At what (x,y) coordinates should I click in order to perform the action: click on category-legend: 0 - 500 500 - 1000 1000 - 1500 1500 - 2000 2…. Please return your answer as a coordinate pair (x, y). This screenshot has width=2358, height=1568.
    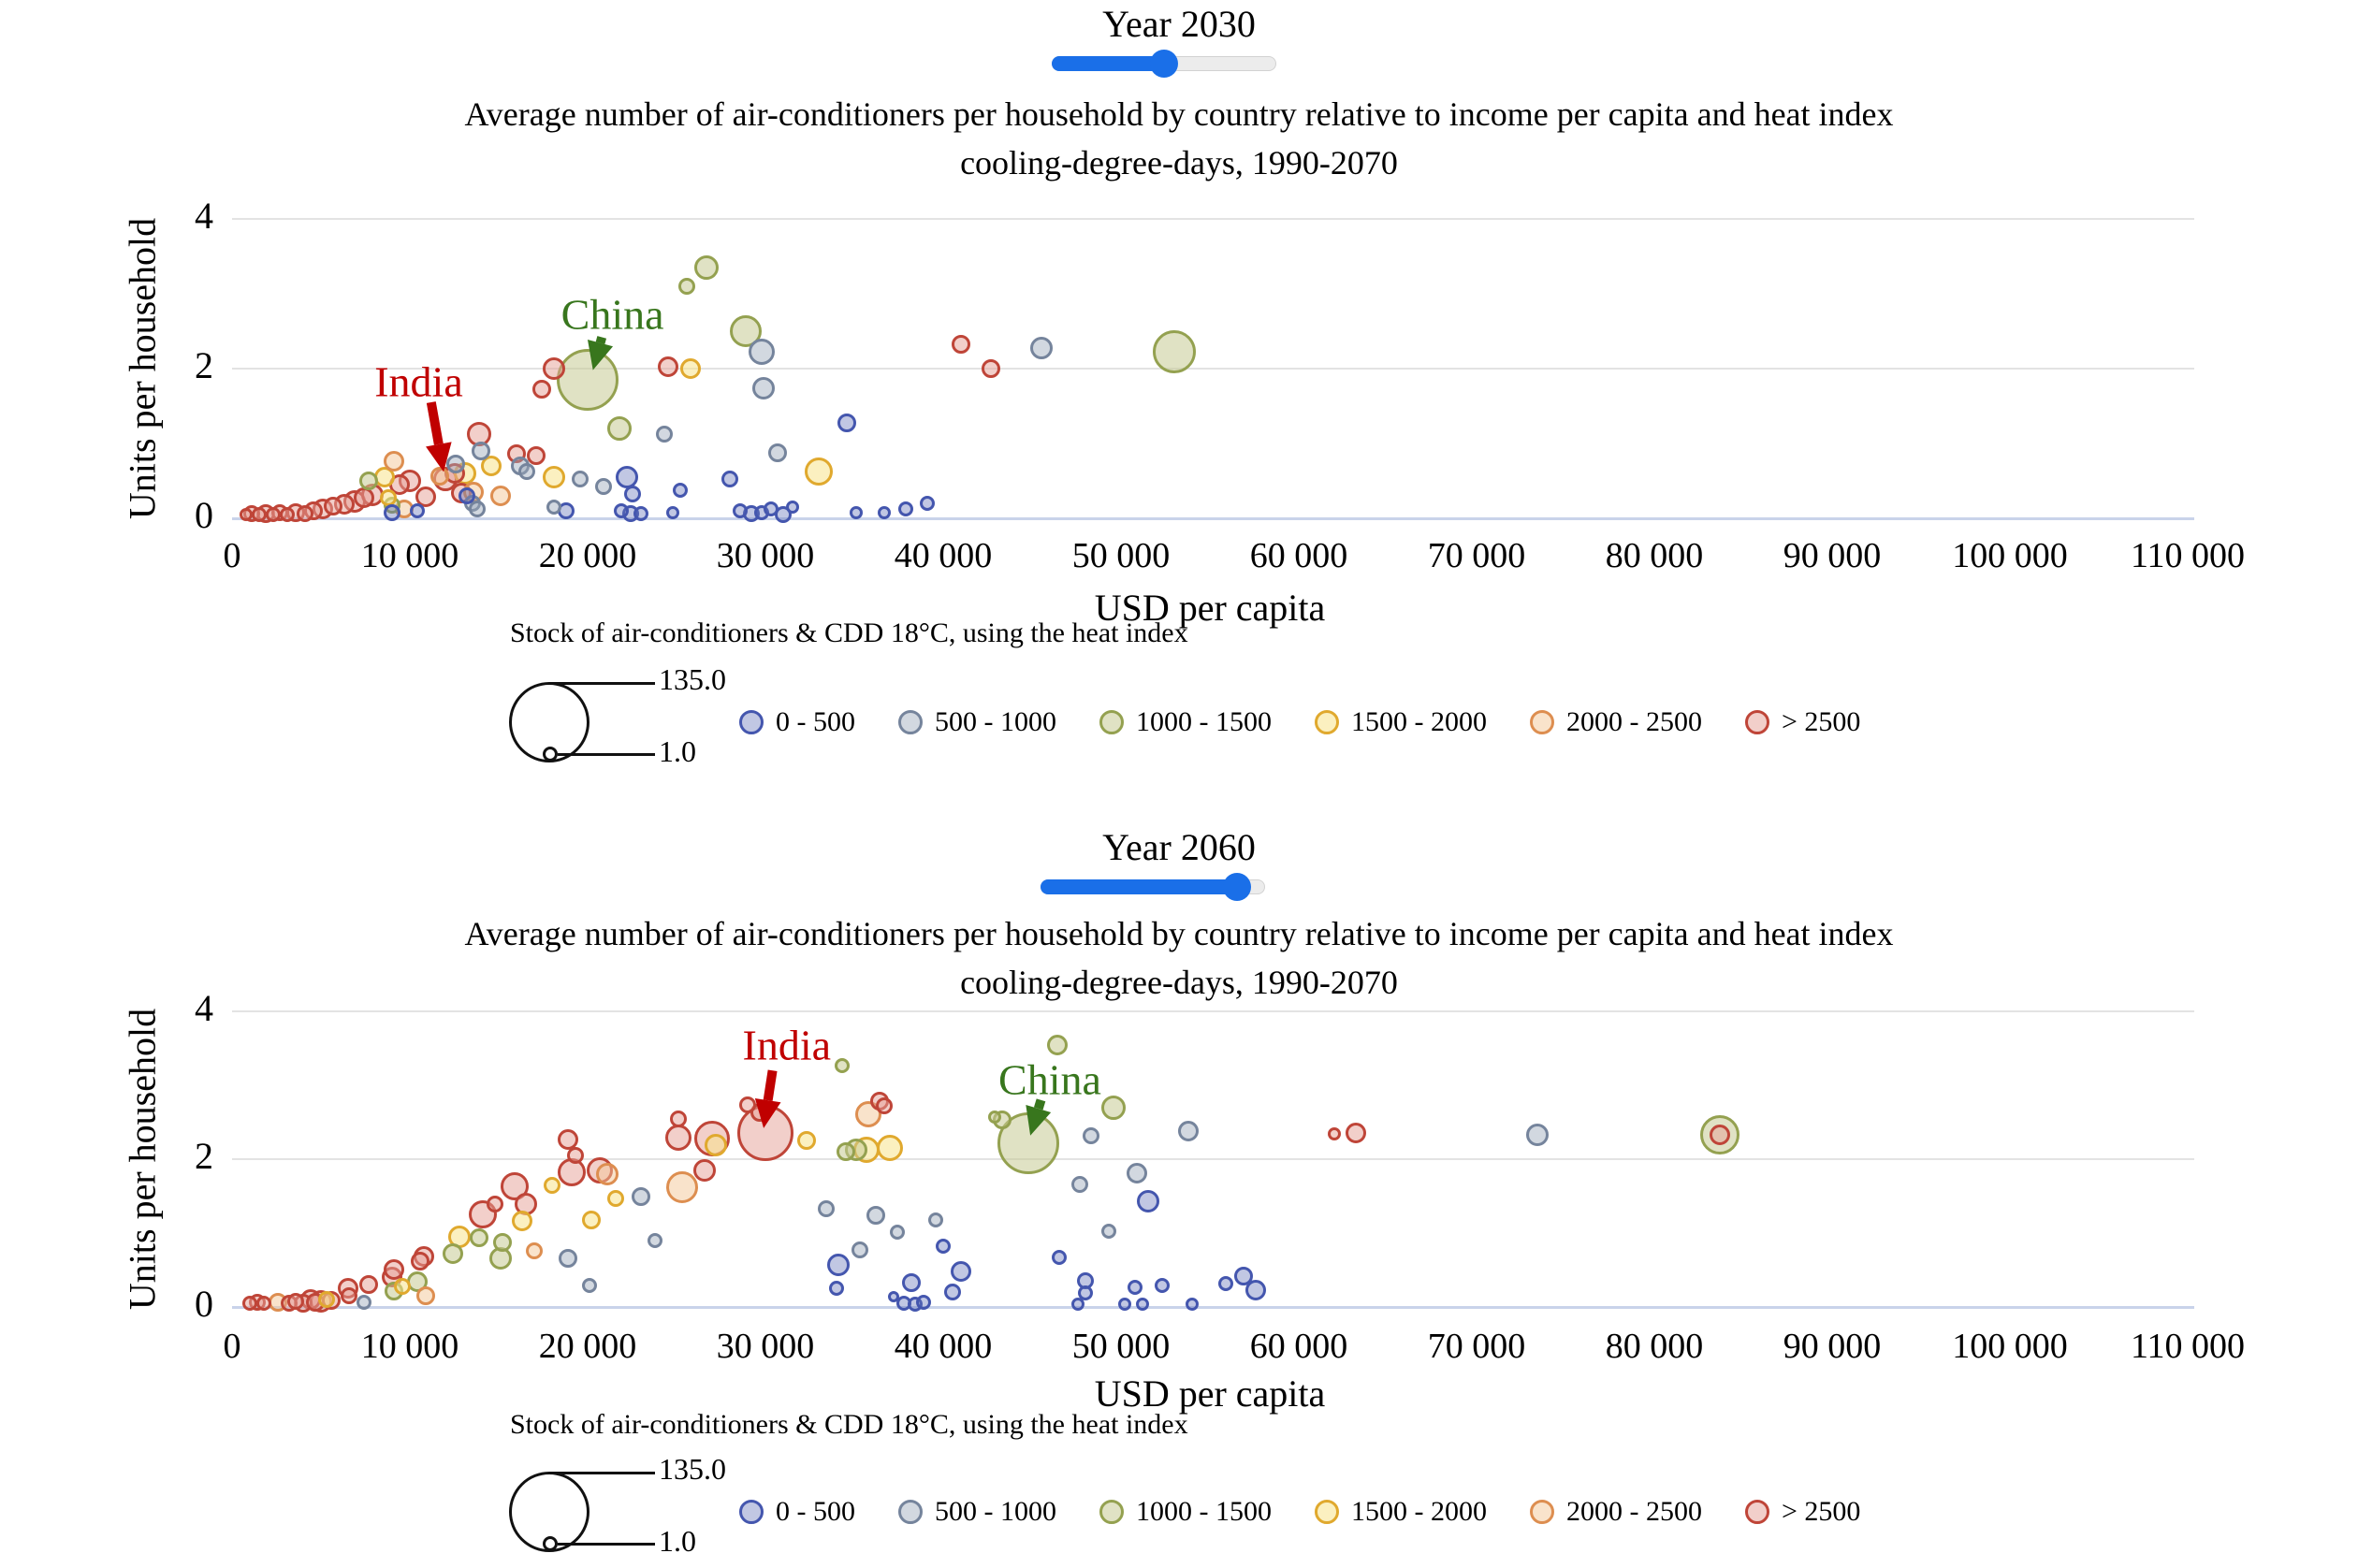
    Looking at the image, I should click on (1321, 1512).